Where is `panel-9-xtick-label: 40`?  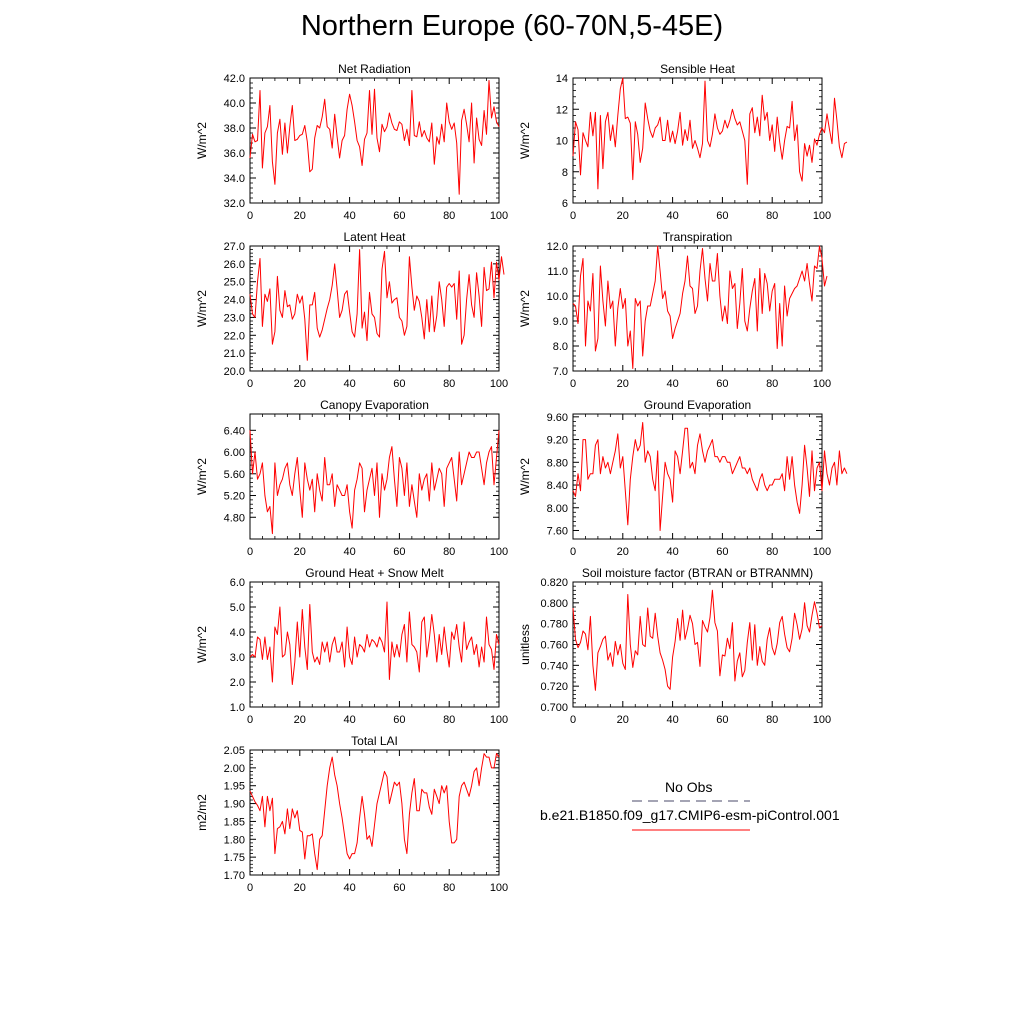
panel-9-xtick-label: 40 is located at coordinates (349, 888).